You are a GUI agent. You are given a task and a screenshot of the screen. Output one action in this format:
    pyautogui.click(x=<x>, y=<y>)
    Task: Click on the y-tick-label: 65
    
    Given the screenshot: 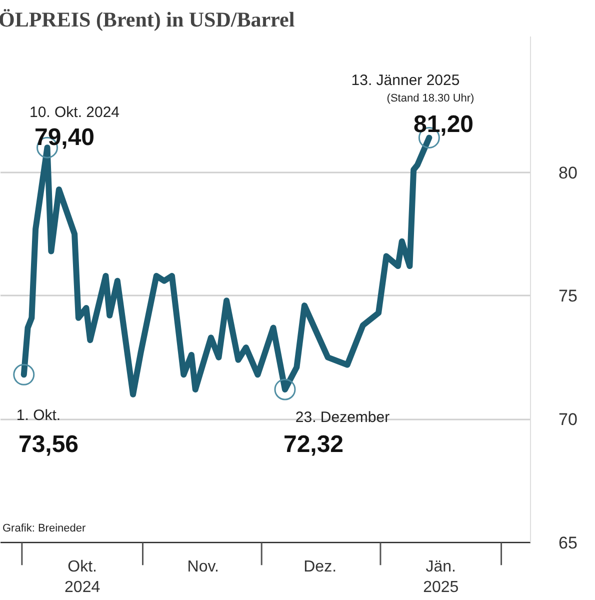 What is the action you would take?
    pyautogui.click(x=568, y=543)
    